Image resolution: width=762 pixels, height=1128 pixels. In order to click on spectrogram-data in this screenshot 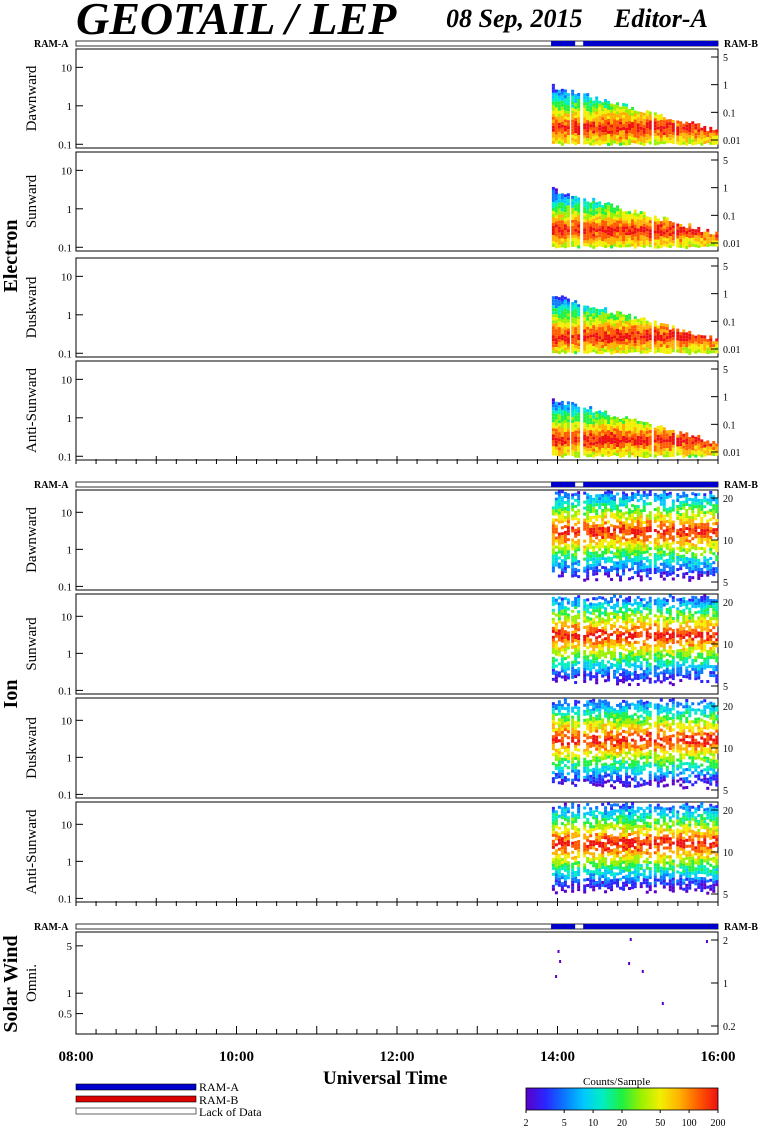, I will do `click(635, 640)`.